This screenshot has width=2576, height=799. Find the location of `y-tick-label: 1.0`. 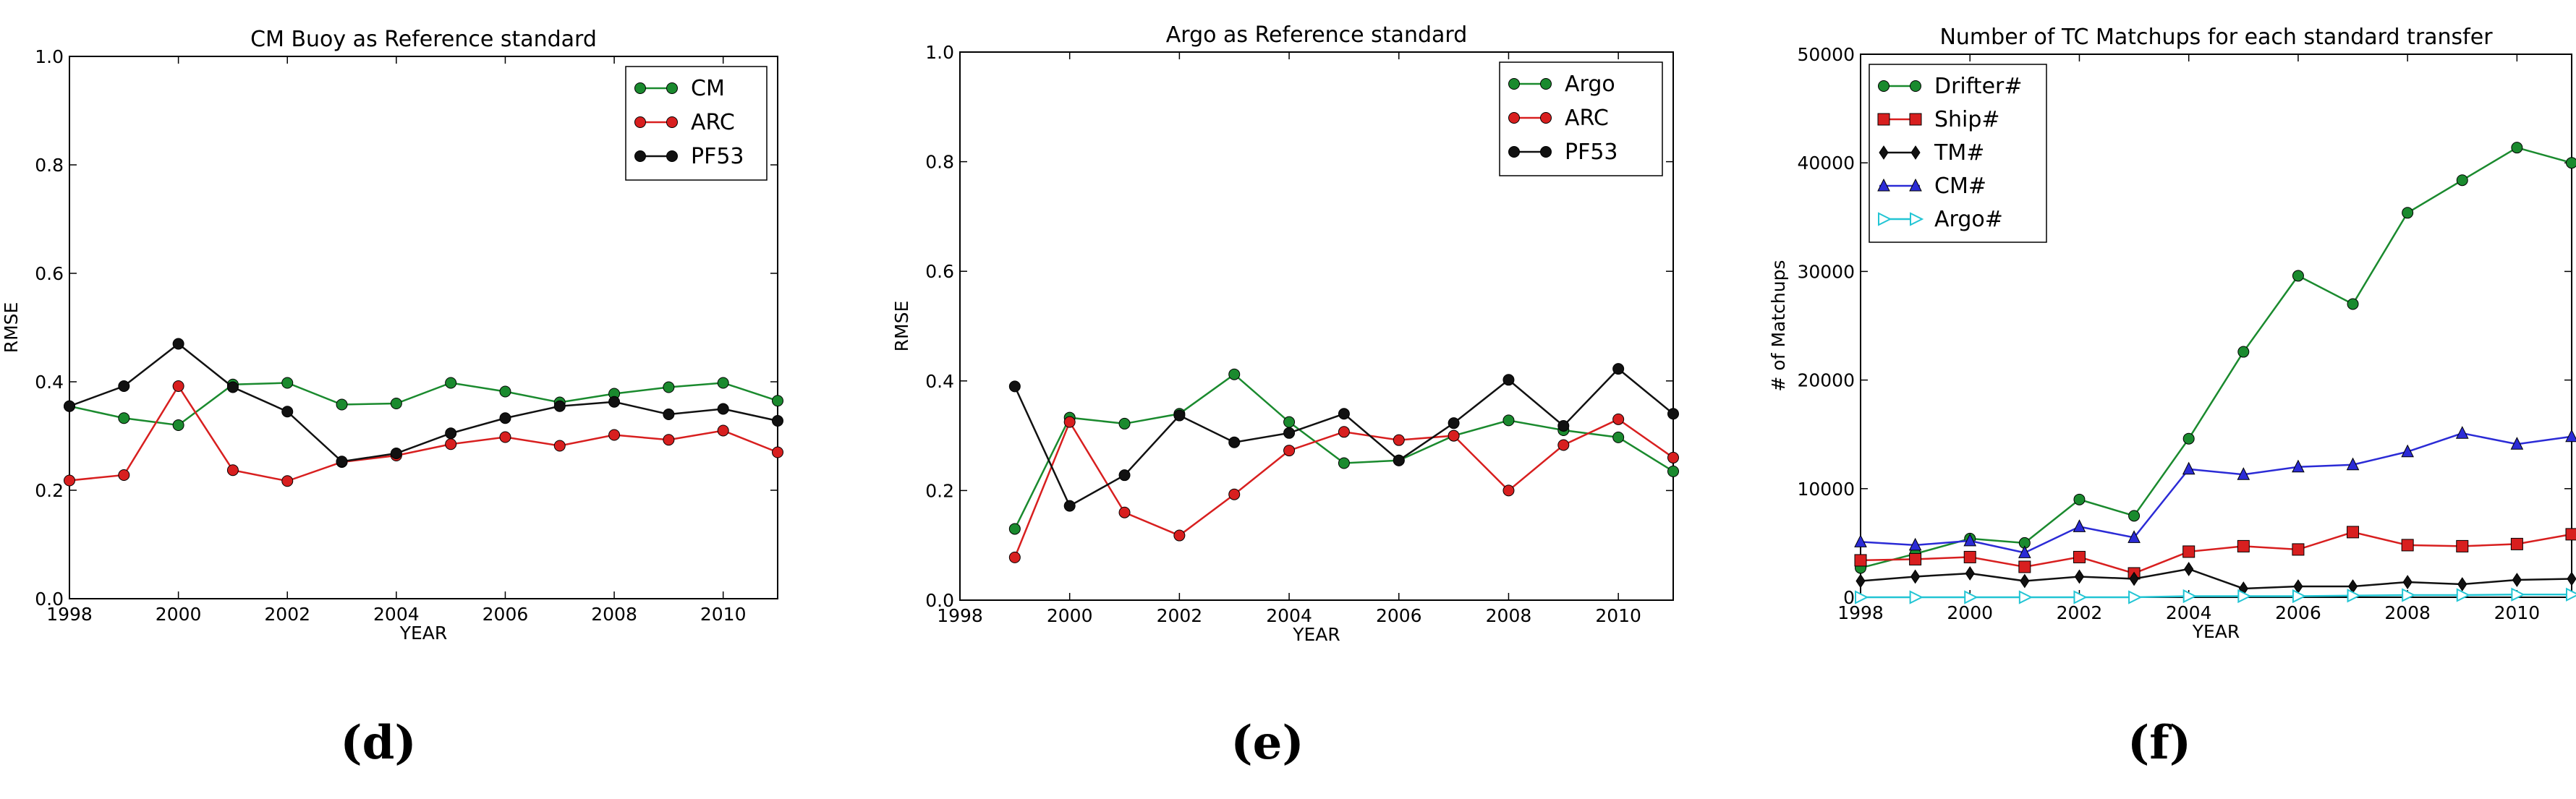

y-tick-label: 1.0 is located at coordinates (49, 56).